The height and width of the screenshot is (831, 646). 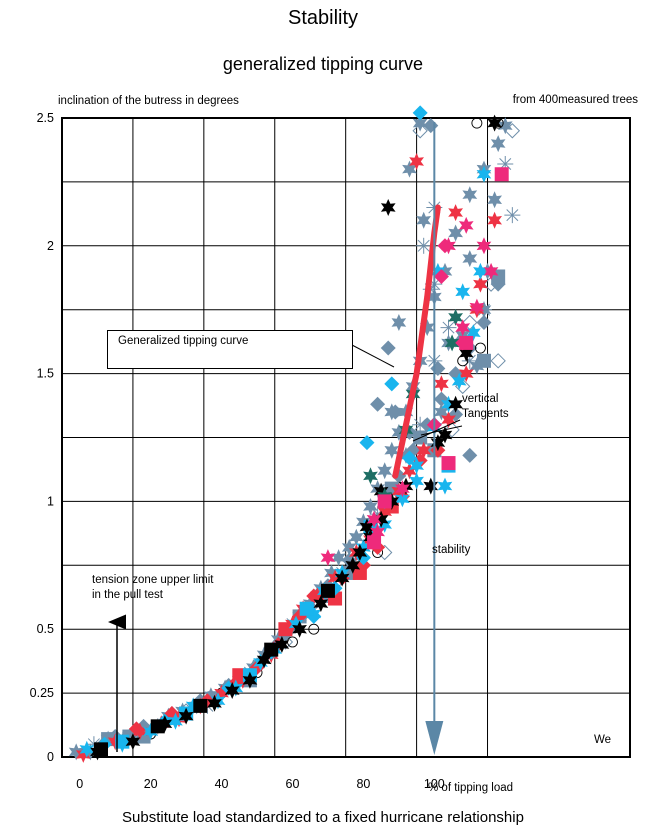 I want to click on generalized-tipping-curve-callout: Generalized tipping curve, so click(x=230, y=349).